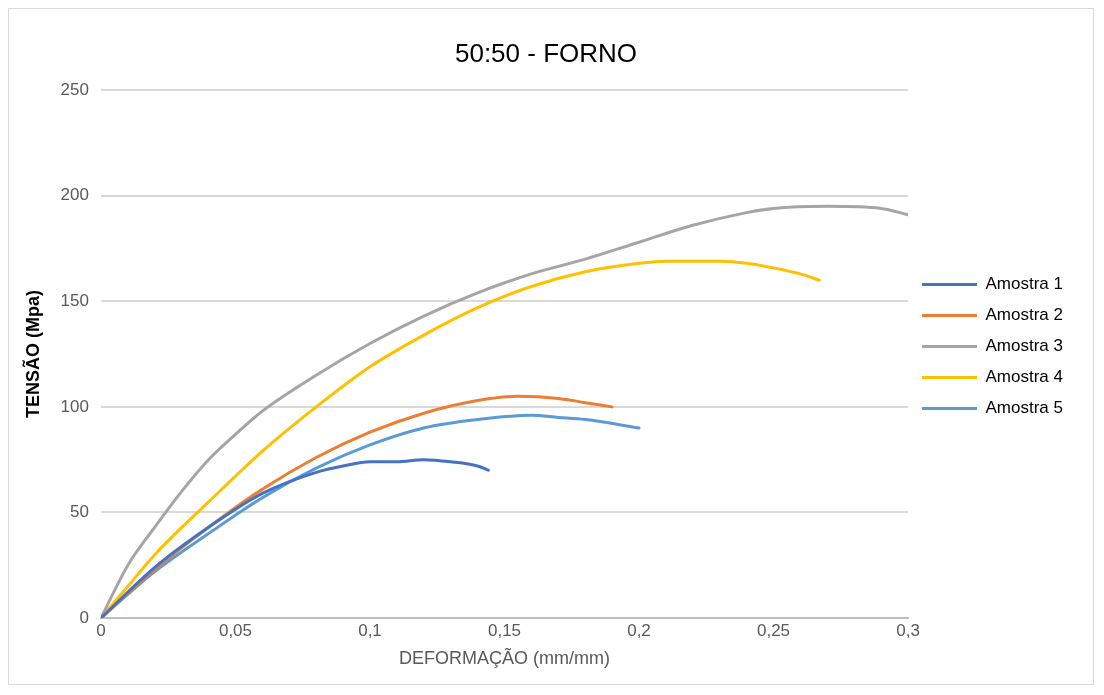 Image resolution: width=1104 pixels, height=695 pixels. I want to click on y-tick-label: 50, so click(79, 512).